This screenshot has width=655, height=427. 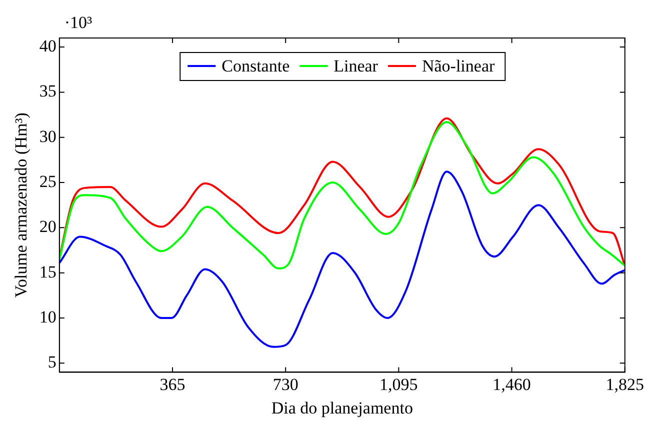 What do you see at coordinates (47, 181) in the screenshot?
I see `y-tick-label: 25` at bounding box center [47, 181].